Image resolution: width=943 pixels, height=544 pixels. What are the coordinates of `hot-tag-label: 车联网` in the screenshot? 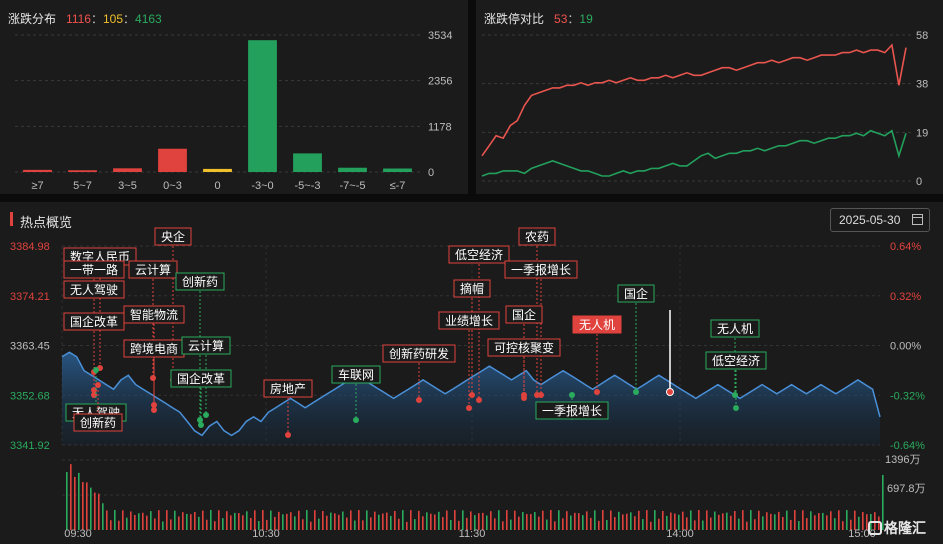 It's located at (356, 374).